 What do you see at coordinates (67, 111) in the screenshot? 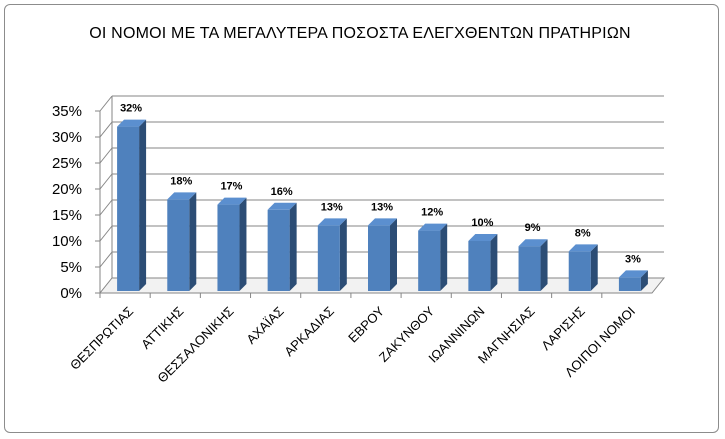
I see `y-tick-label: 35%` at bounding box center [67, 111].